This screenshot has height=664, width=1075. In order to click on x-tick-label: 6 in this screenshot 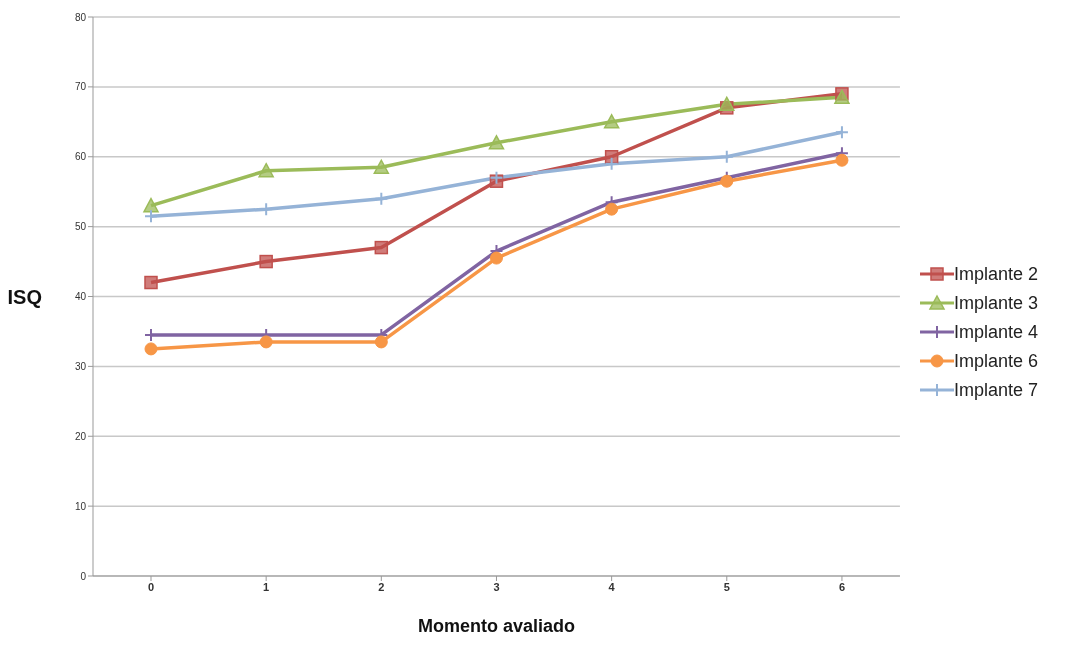, I will do `click(841, 586)`.